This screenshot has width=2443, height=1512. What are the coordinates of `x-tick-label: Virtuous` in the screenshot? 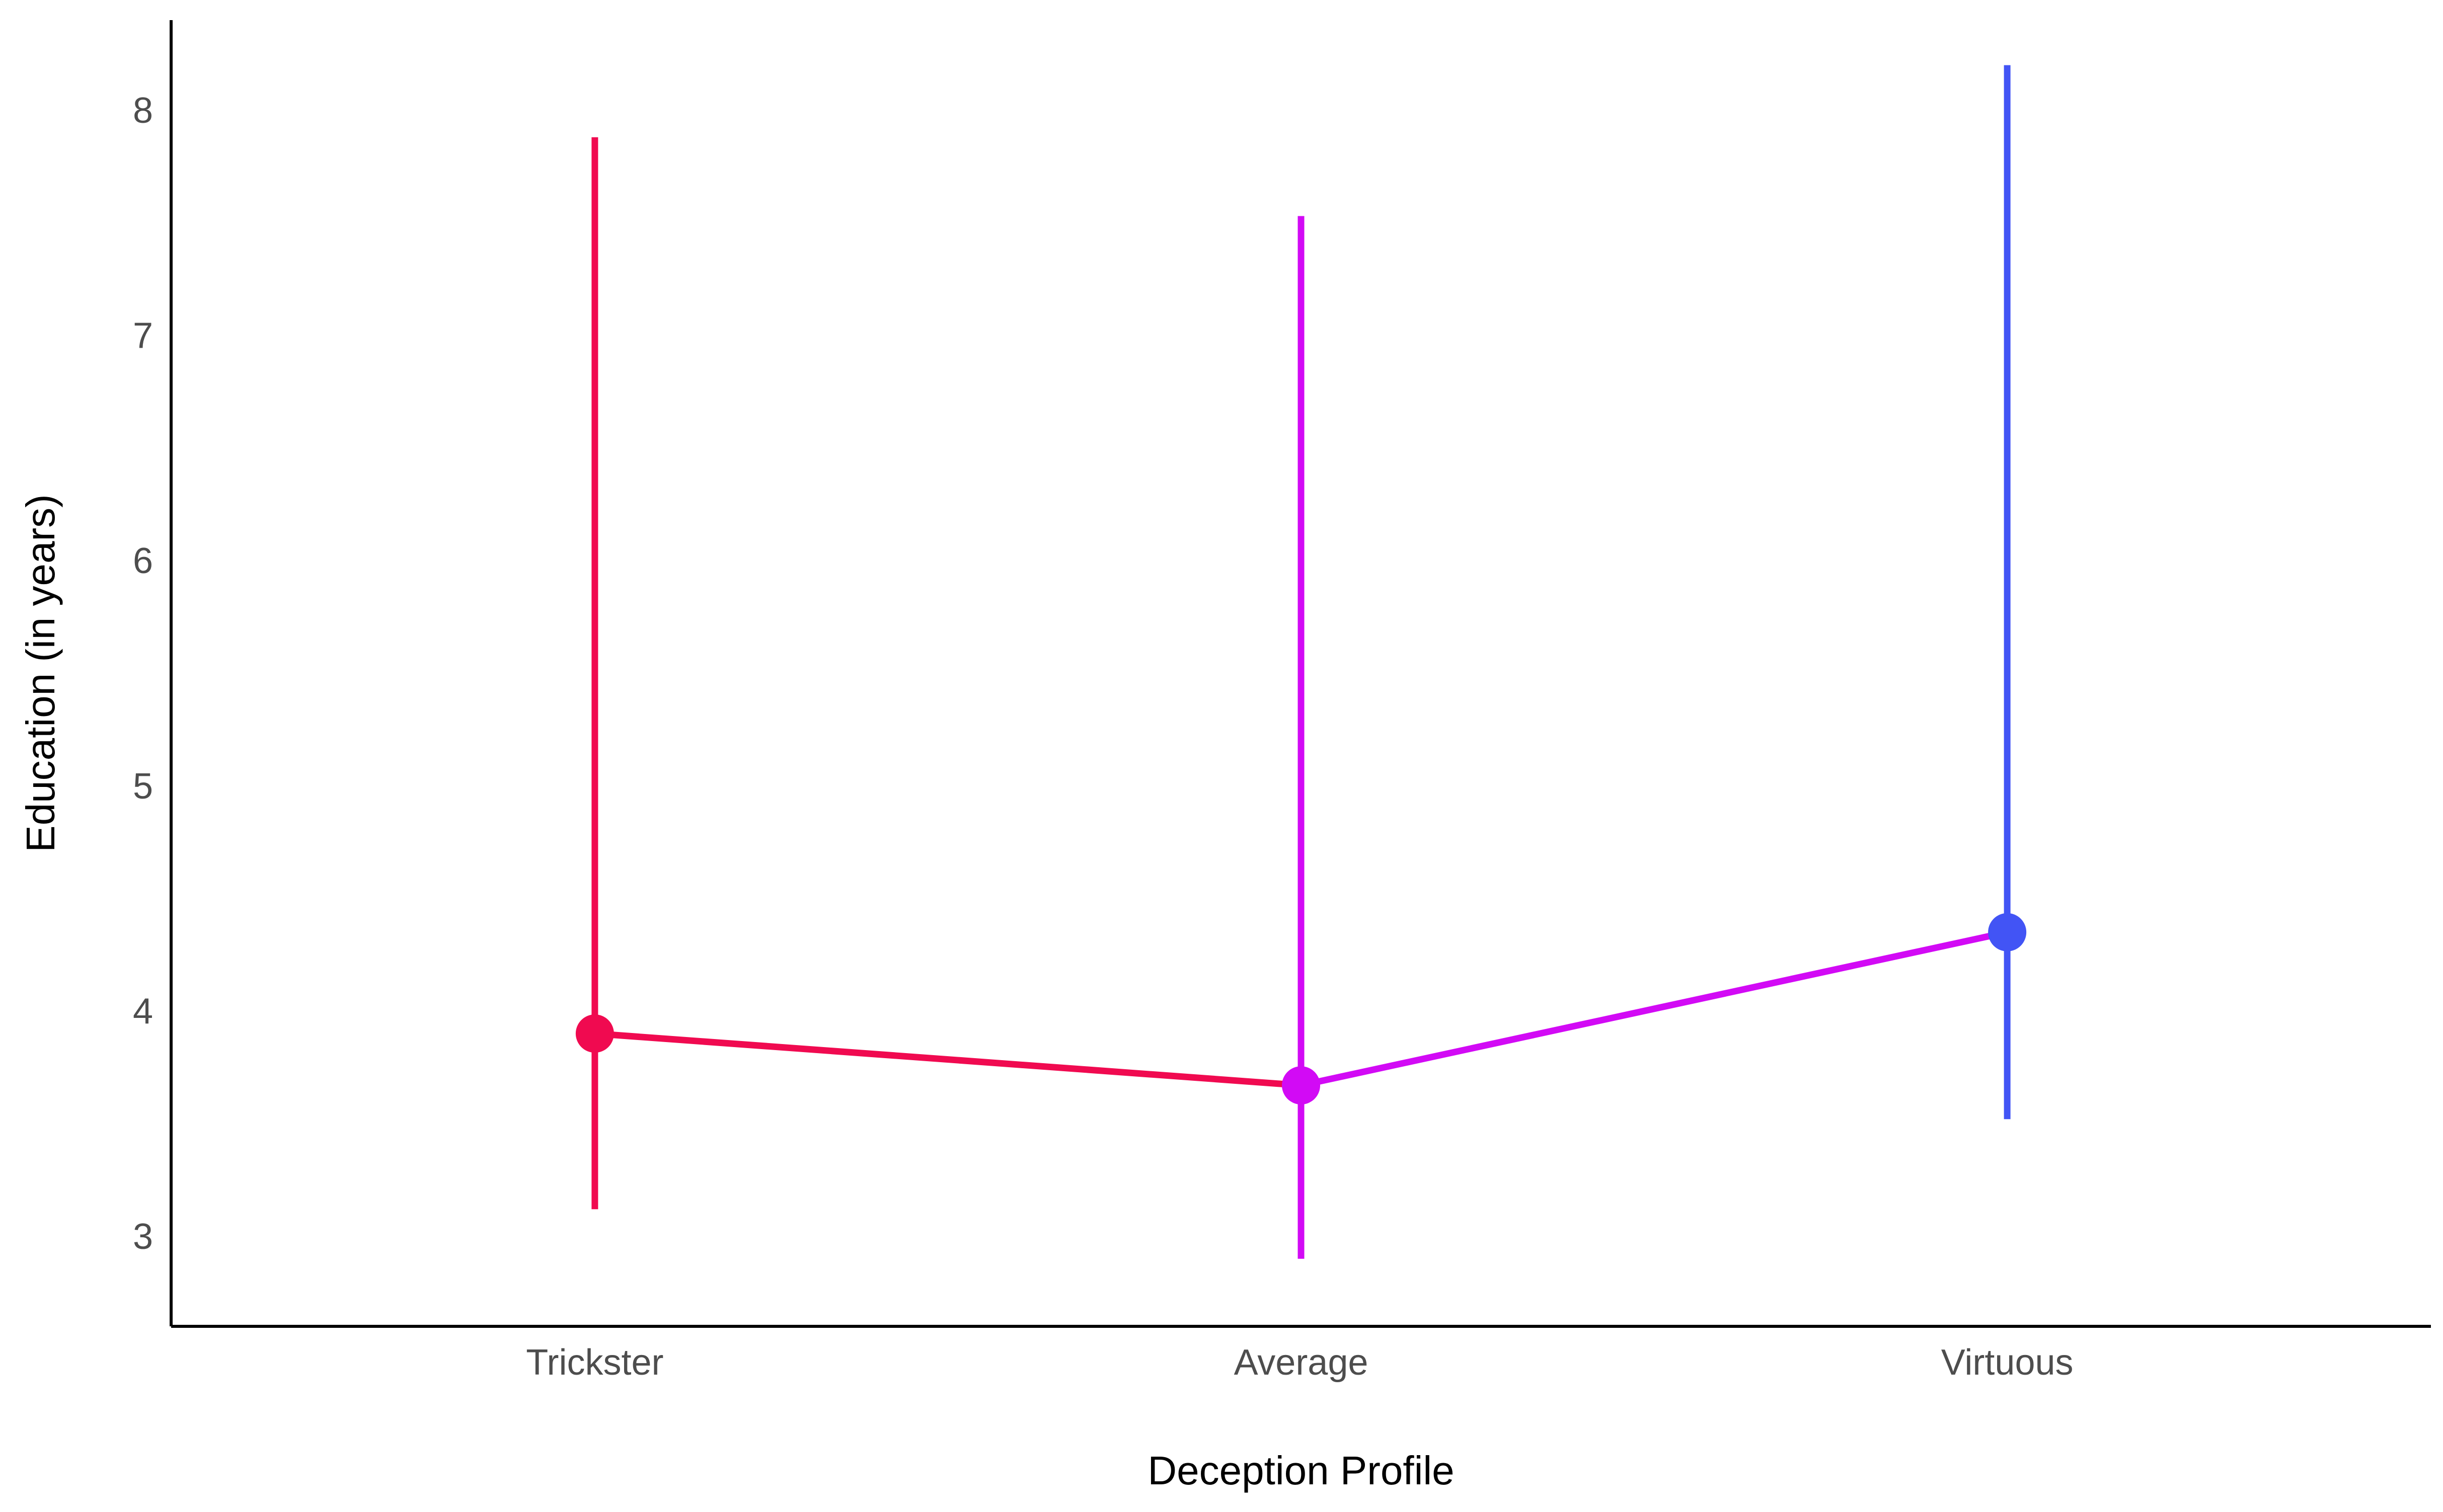 It's located at (2007, 1362).